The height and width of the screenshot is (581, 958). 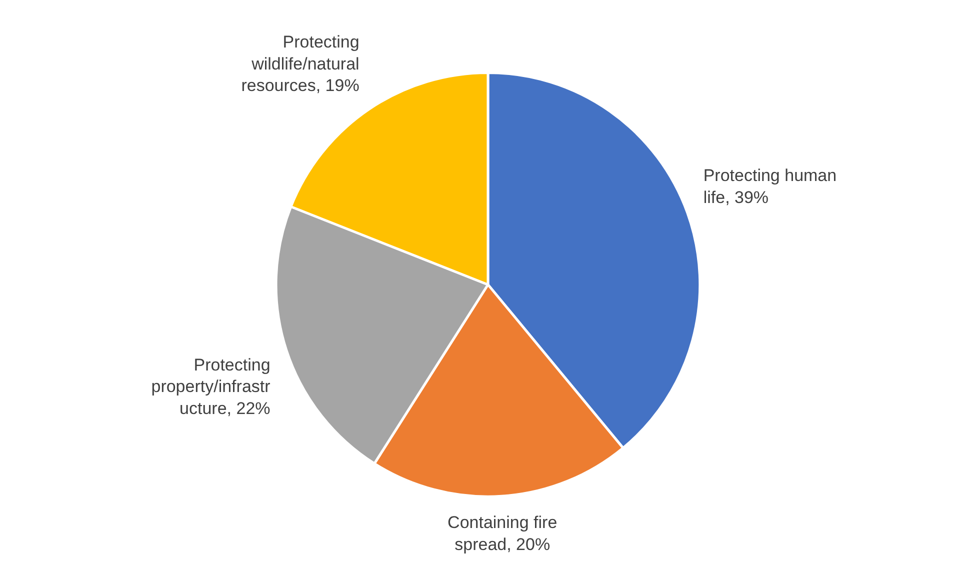 I want to click on slice-label: Protecting wildlife/natural resources, 19%, so click(x=300, y=64).